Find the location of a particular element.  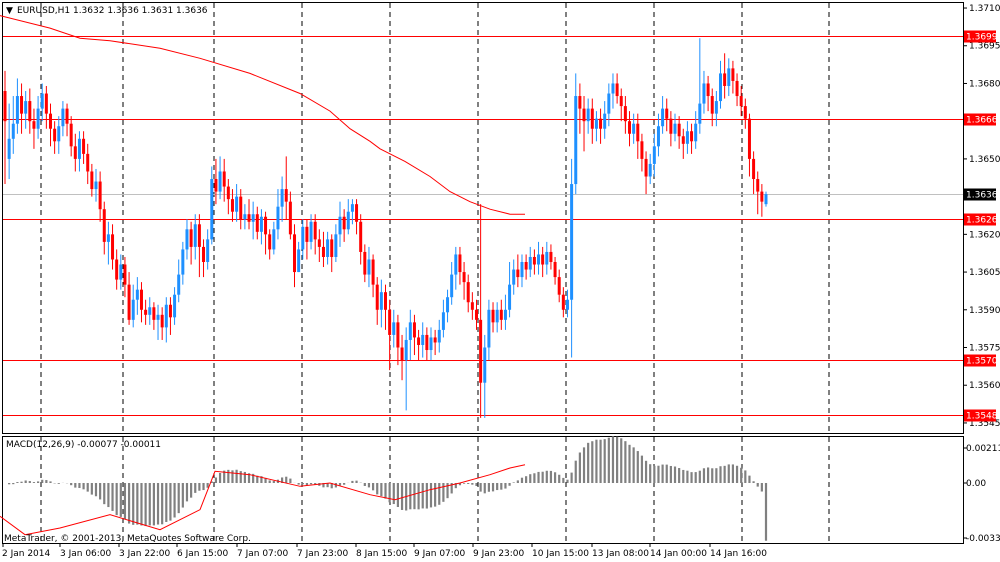

dropdown-arrow-icon: ▼ is located at coordinates (9, 11).